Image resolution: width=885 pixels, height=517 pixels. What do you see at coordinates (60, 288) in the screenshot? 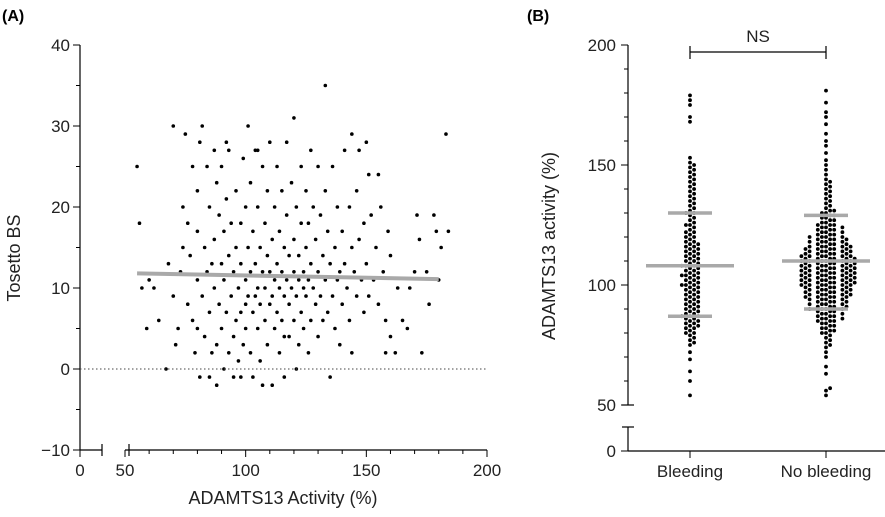
I see `panel-a-y-tick-label: 10` at bounding box center [60, 288].